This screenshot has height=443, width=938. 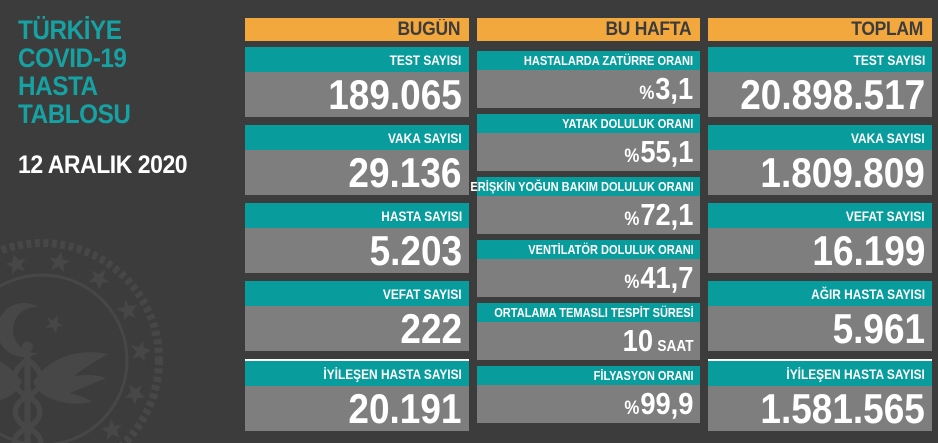 I want to click on stat-label: HASTA SAYISI, so click(x=357, y=215).